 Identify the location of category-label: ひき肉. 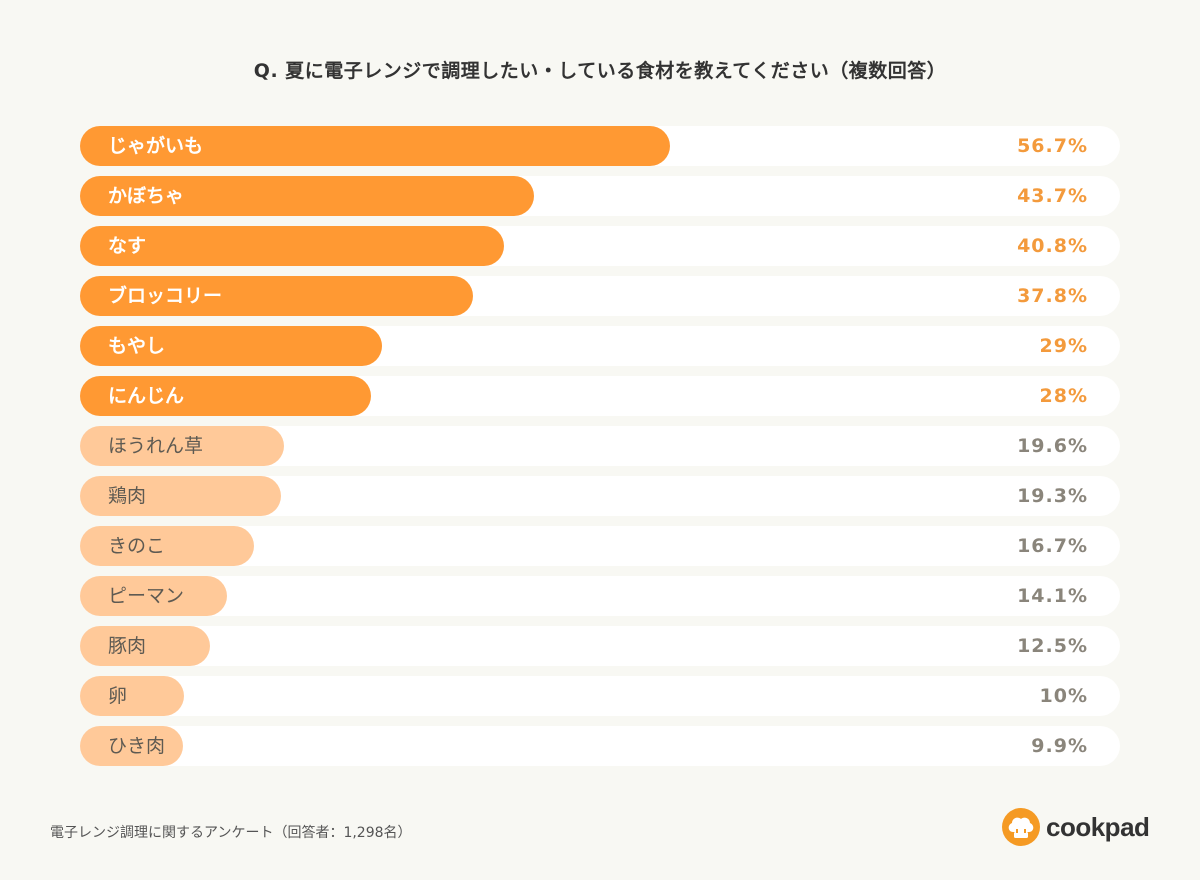
(137, 746).